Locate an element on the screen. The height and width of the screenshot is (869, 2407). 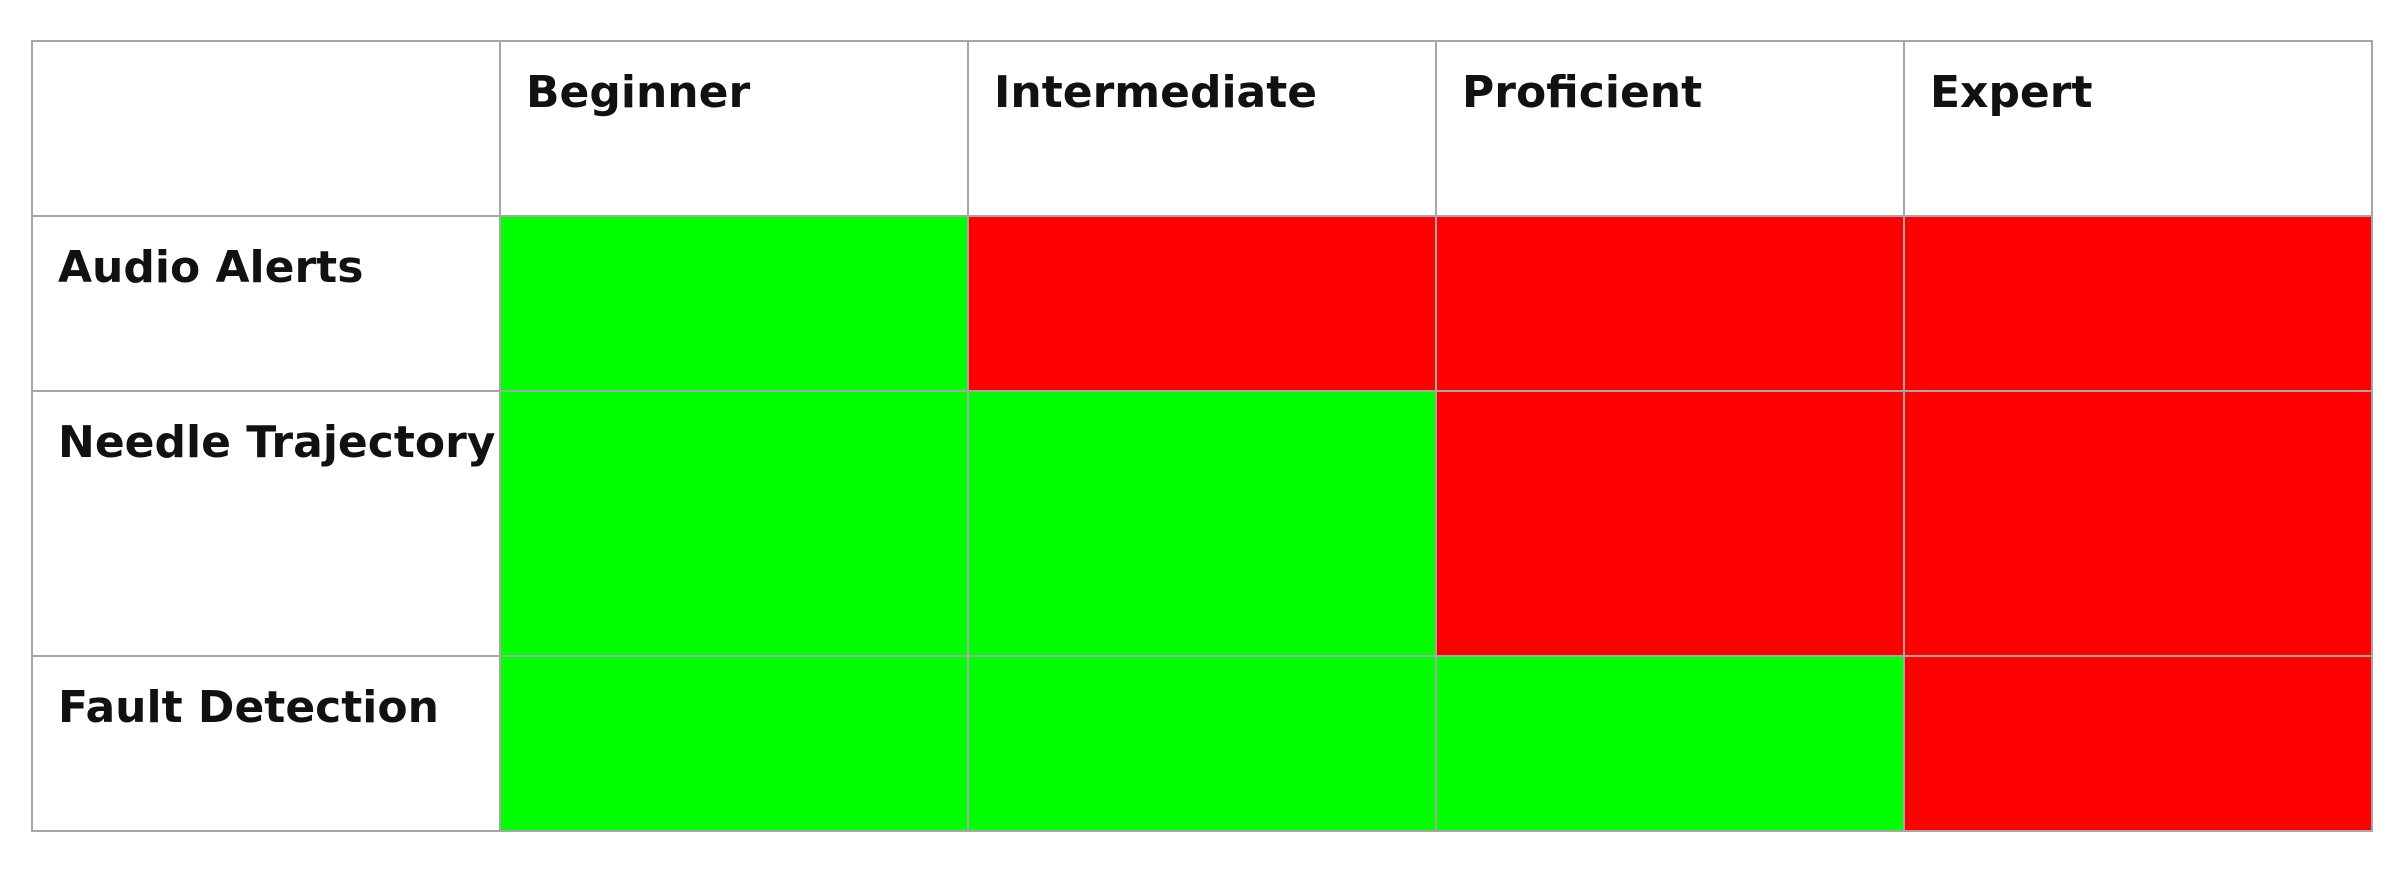
column-header: Beginner is located at coordinates (734, 128).